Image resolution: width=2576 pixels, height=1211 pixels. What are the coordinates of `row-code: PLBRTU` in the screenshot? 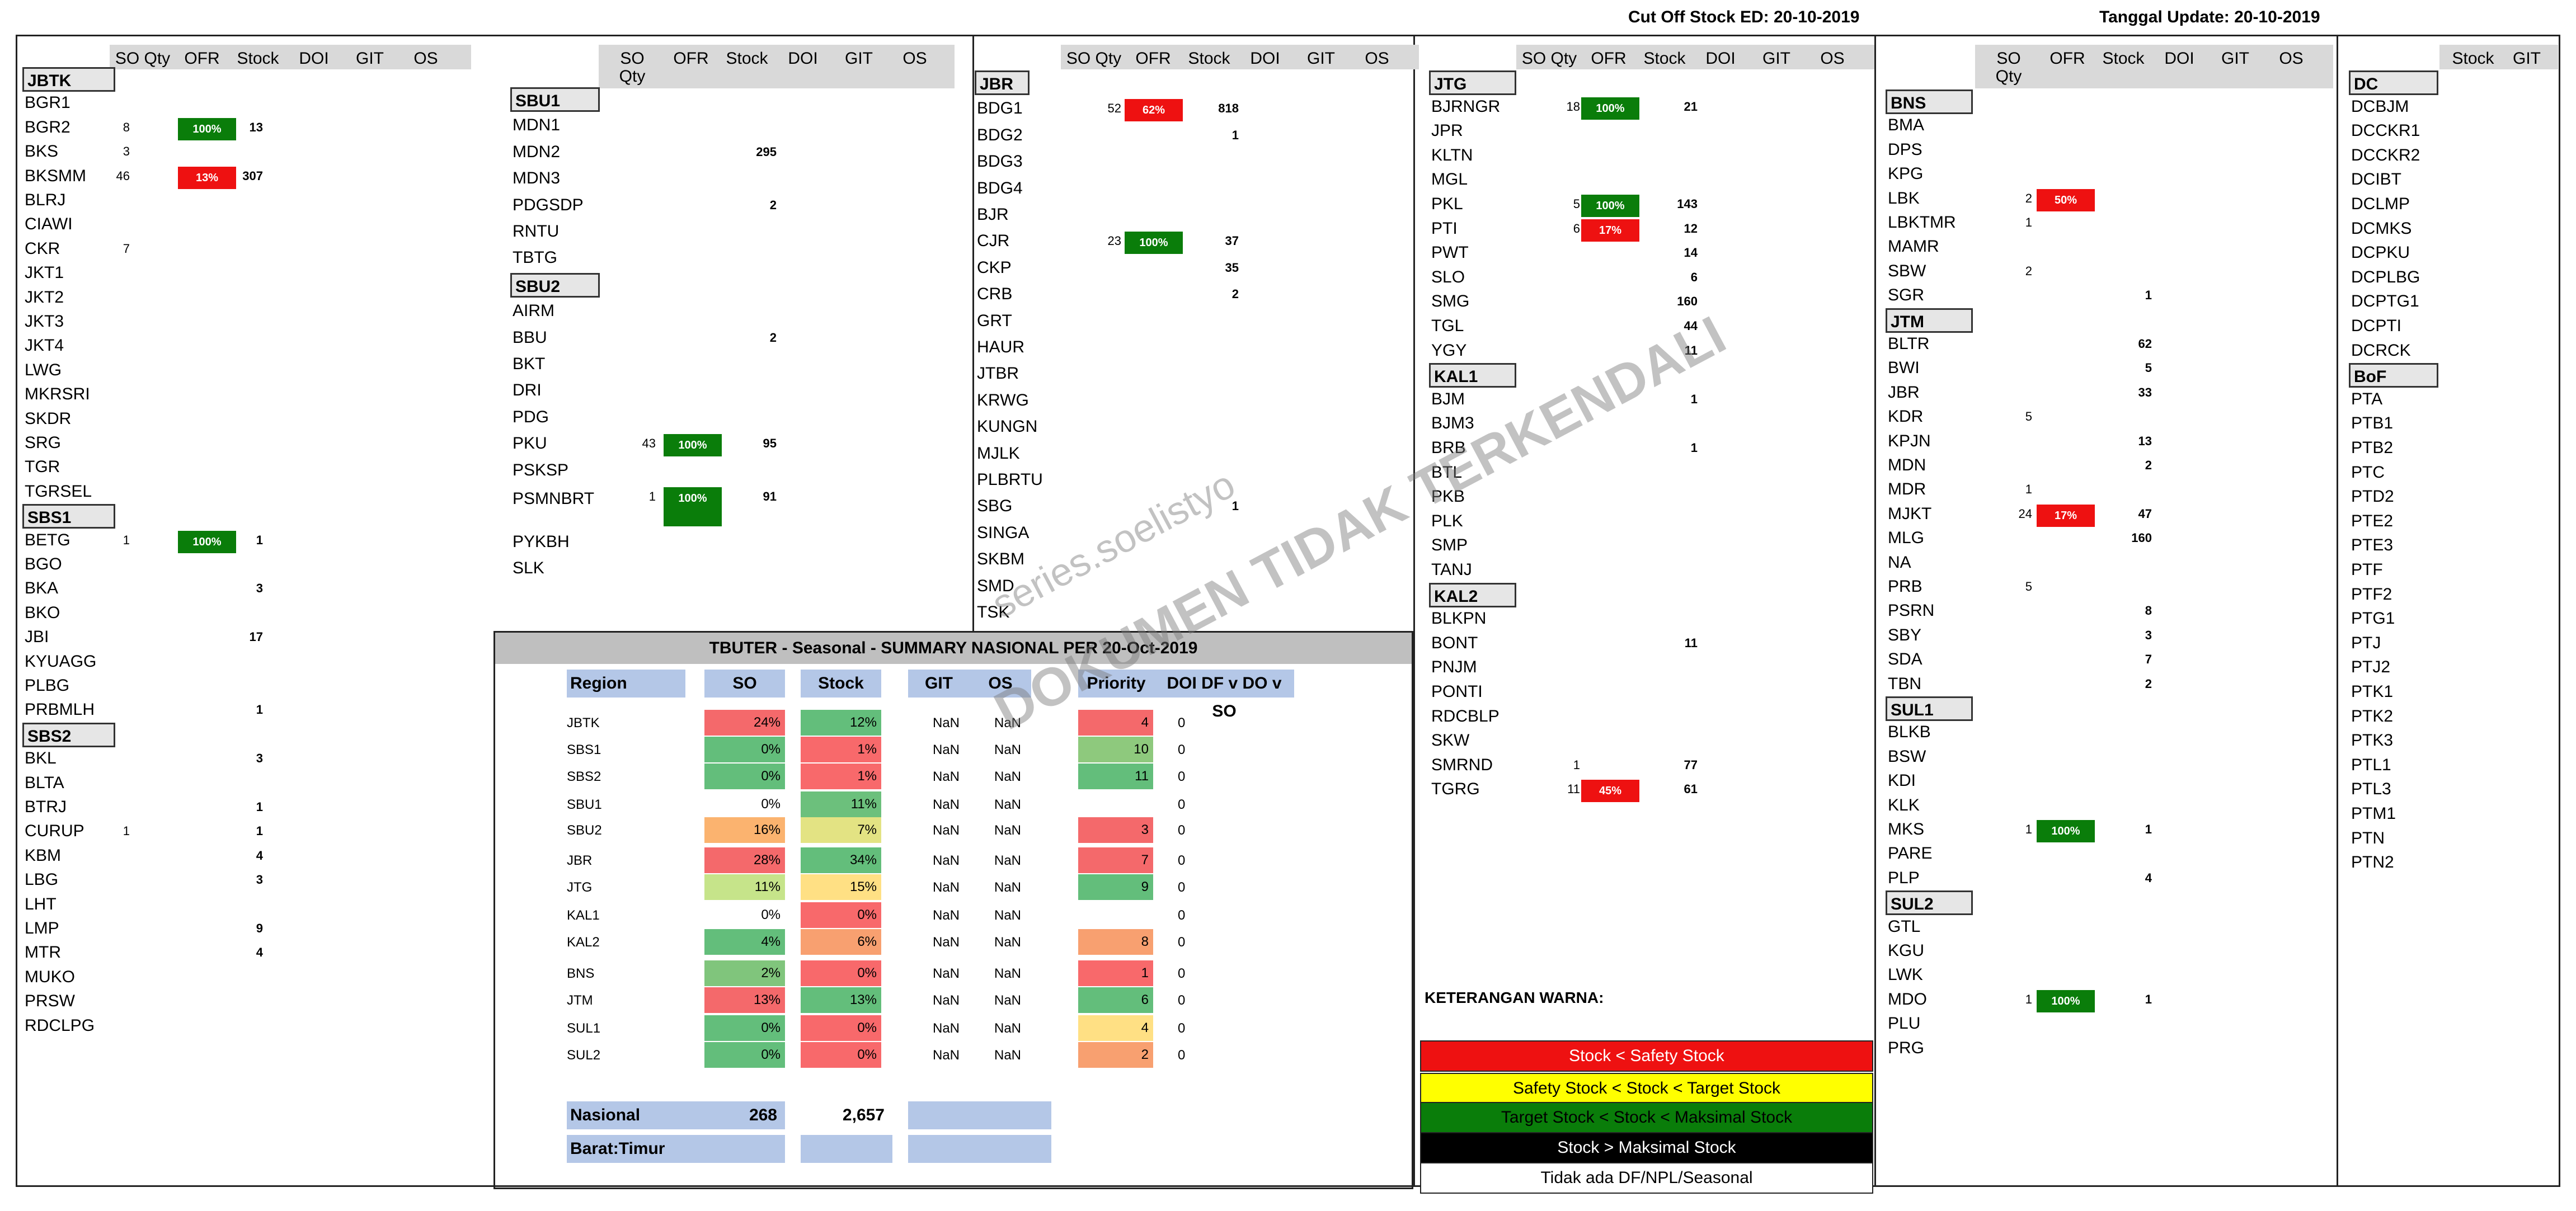 It's located at (1010, 480).